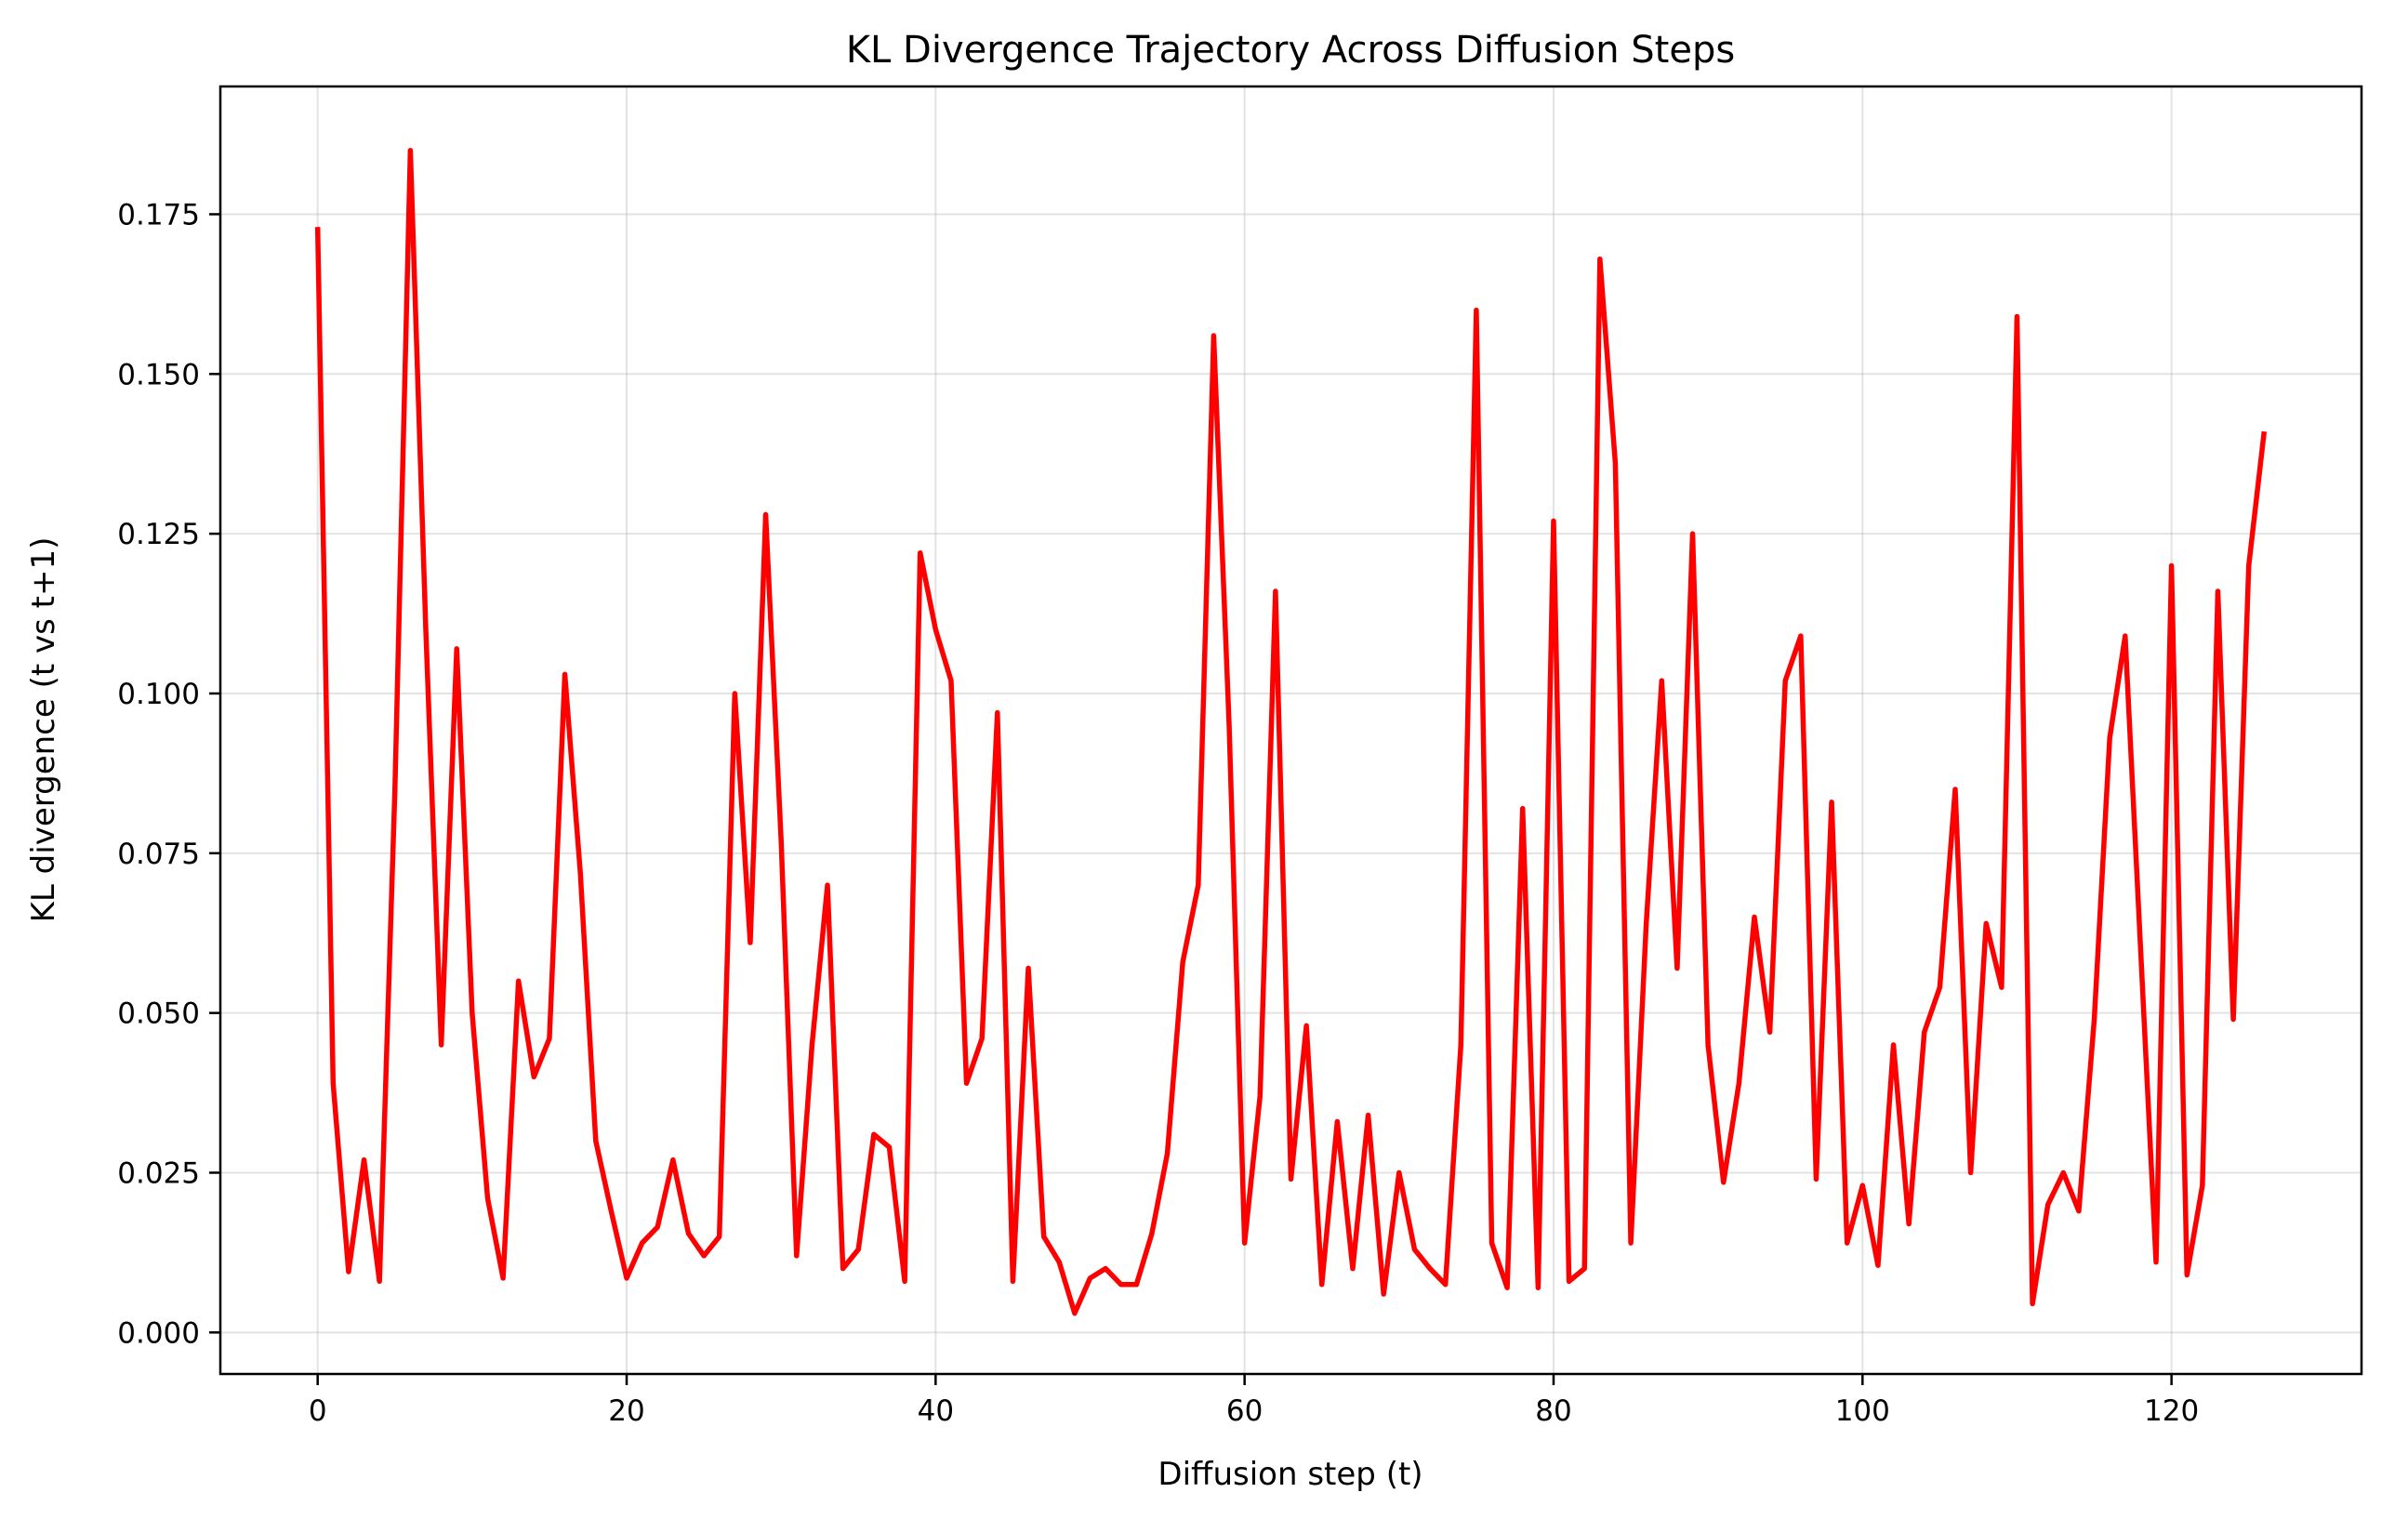  I want to click on y-tick-label: 0.075, so click(158, 854).